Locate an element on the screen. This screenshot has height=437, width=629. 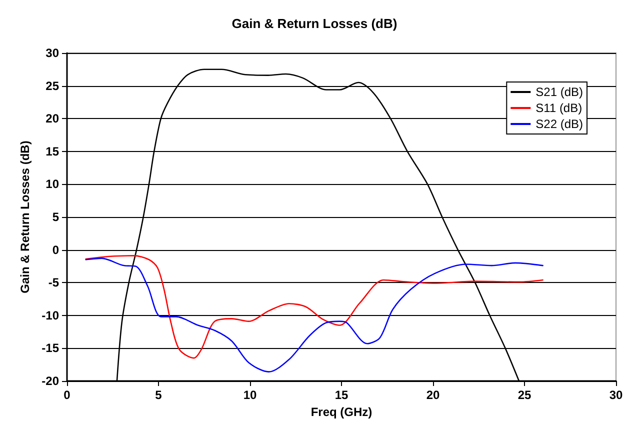
x-tick-label: 0 is located at coordinates (67, 395).